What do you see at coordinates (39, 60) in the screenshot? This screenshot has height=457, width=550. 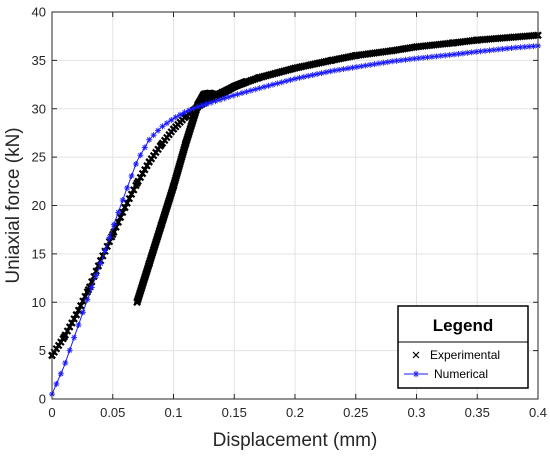 I see `y-tick-label: 35` at bounding box center [39, 60].